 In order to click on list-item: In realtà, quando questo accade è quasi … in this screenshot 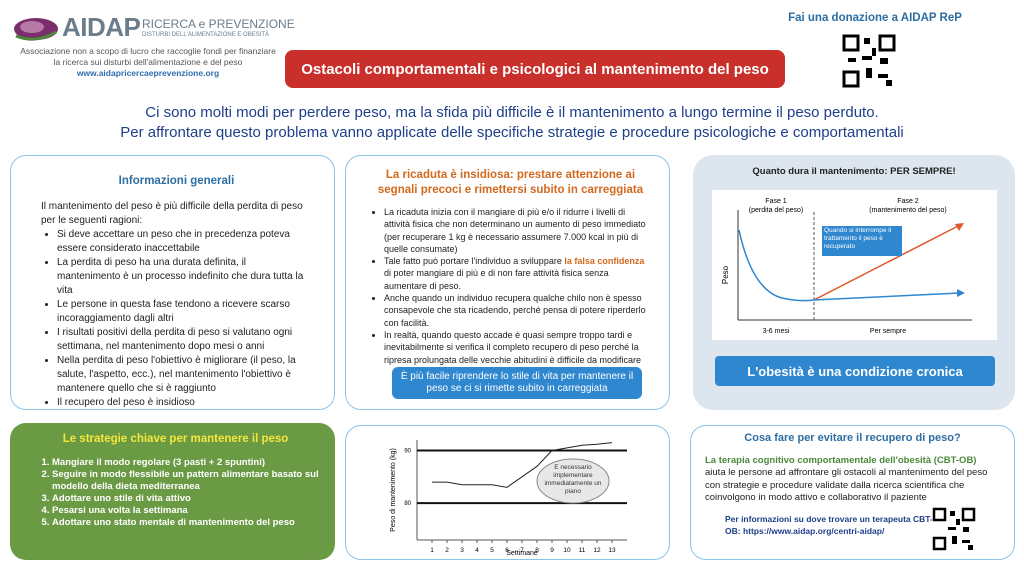, I will do `click(518, 347)`.